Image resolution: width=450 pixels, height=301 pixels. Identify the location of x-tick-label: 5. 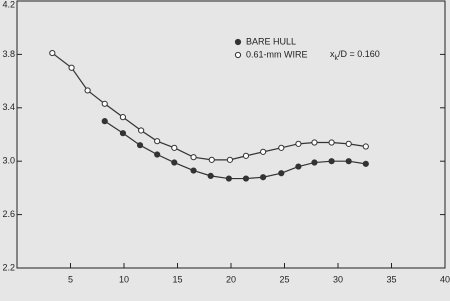
(70, 279).